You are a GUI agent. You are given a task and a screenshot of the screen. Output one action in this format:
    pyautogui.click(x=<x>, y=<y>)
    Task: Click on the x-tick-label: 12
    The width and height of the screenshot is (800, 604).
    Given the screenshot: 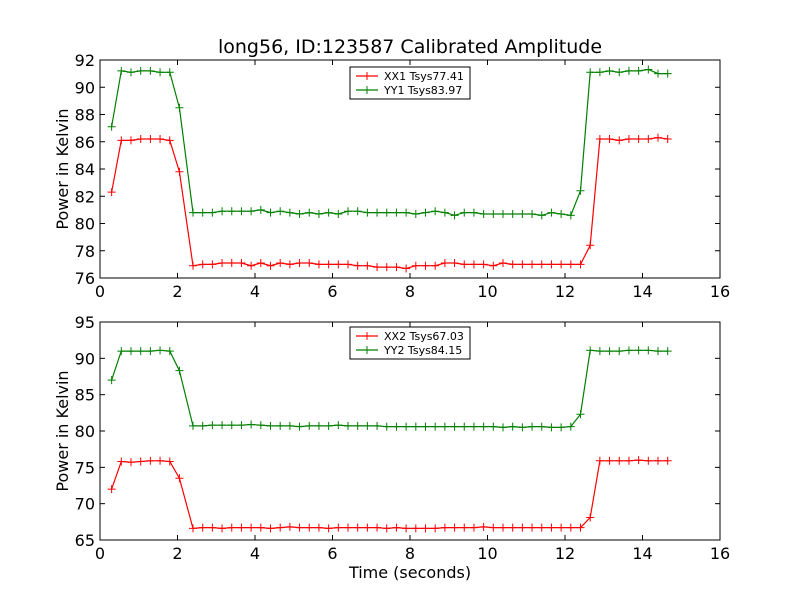 What is the action you would take?
    pyautogui.click(x=565, y=291)
    